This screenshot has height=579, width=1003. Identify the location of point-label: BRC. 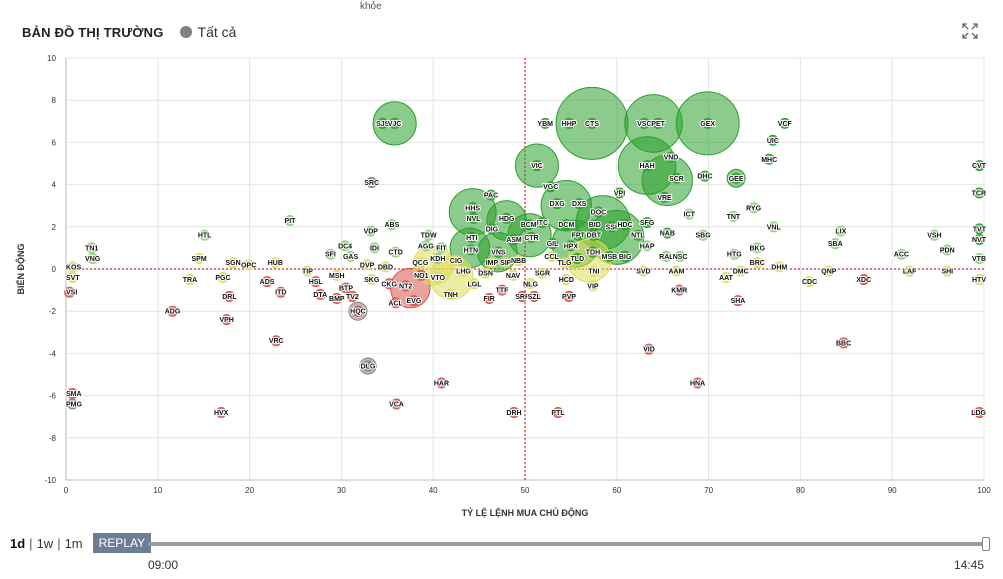
(757, 263).